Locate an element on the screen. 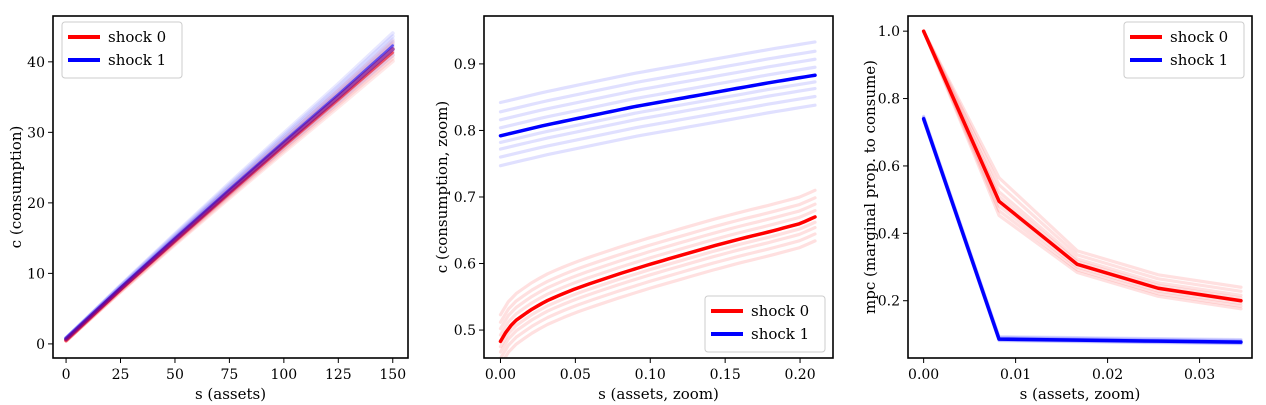  x-tick-label: 0.20 is located at coordinates (799, 375).